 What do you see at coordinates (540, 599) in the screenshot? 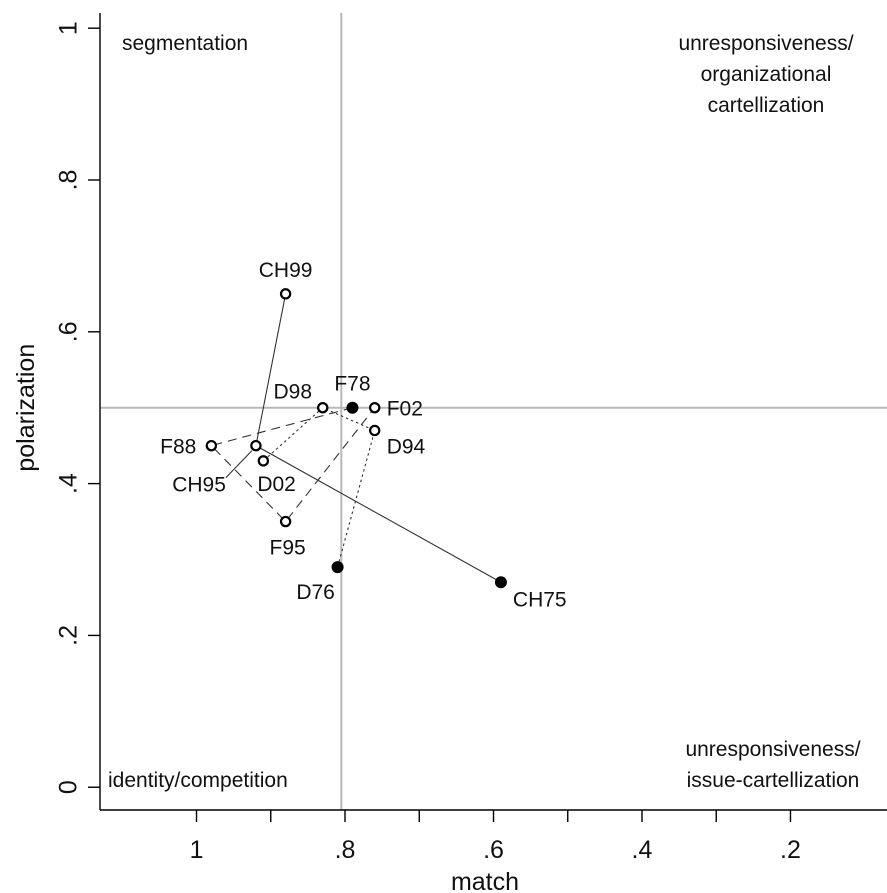
I see `point-label-ch75: CH75` at bounding box center [540, 599].